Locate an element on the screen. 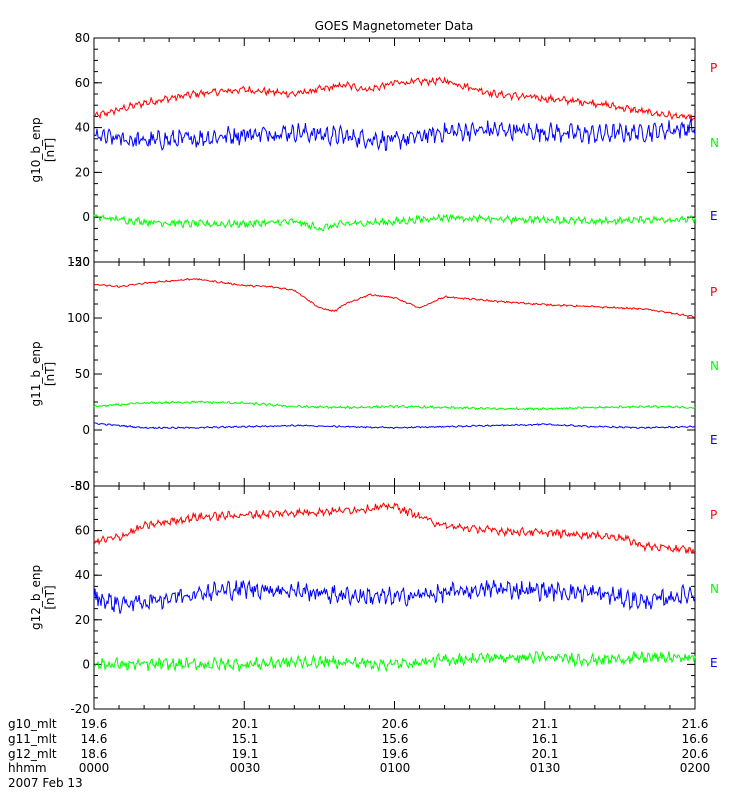  y-tick-label: -50 is located at coordinates (80, 486).